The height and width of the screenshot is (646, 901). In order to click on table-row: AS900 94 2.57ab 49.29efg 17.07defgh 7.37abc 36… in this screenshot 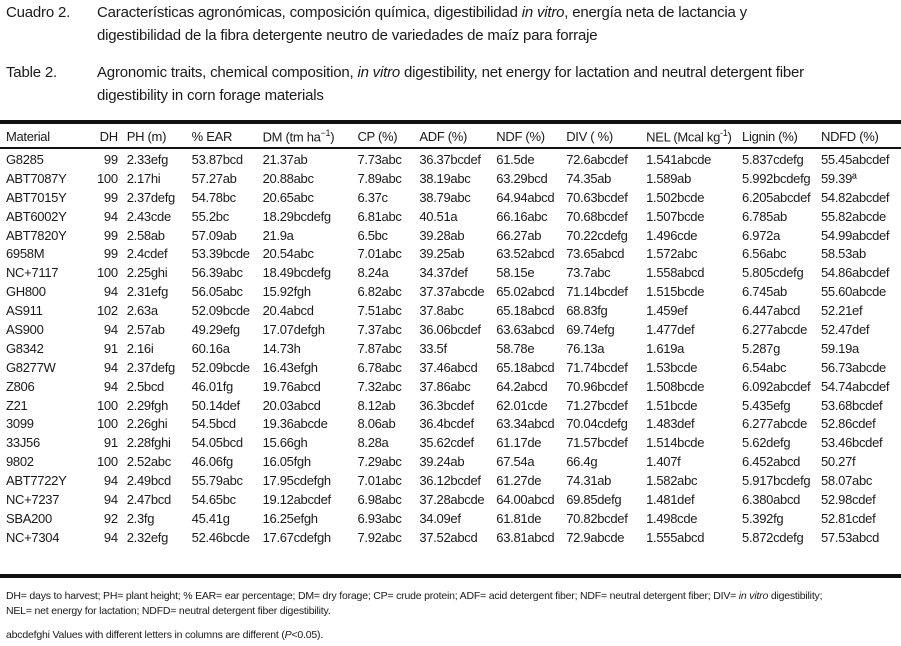, I will do `click(450, 329)`.